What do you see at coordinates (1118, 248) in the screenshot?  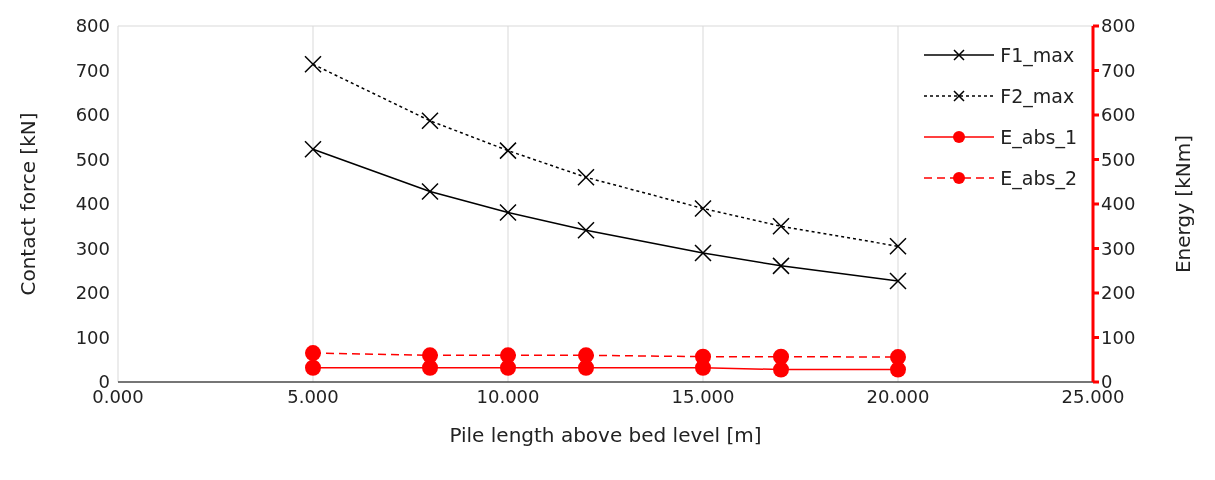 I see `y2-tick-label: 300` at bounding box center [1118, 248].